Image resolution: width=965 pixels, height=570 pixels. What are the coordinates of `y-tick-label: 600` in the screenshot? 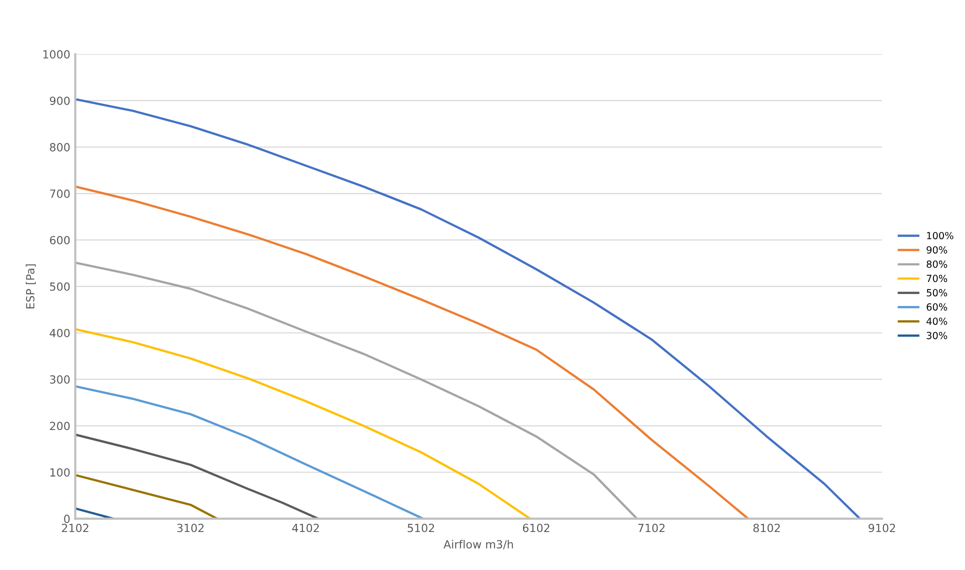 It's located at (60, 240).